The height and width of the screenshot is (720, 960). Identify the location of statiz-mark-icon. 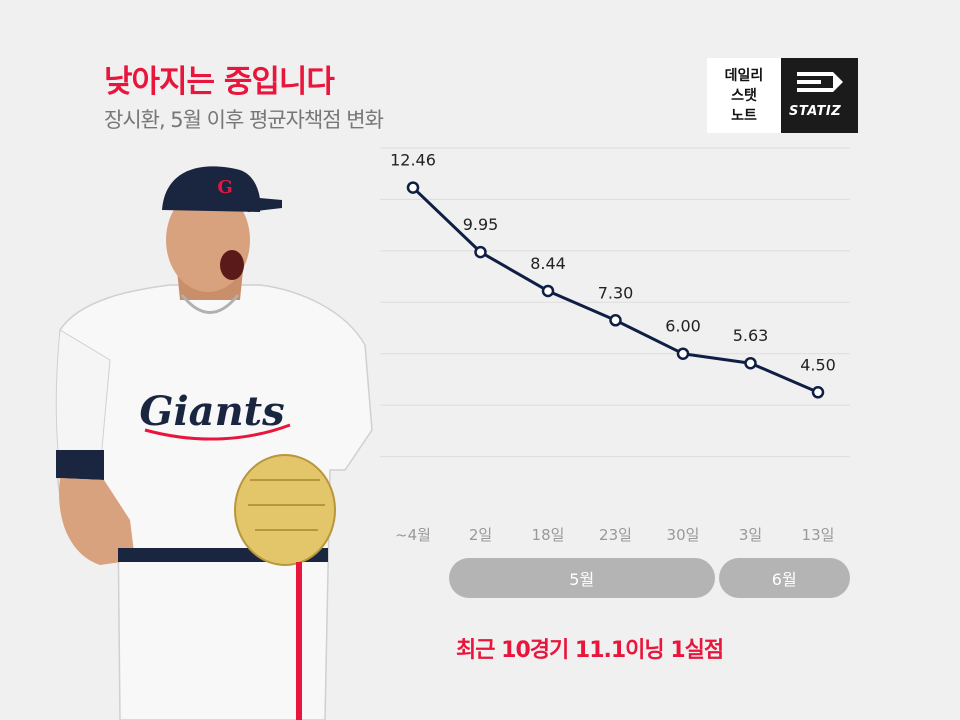
(820, 82).